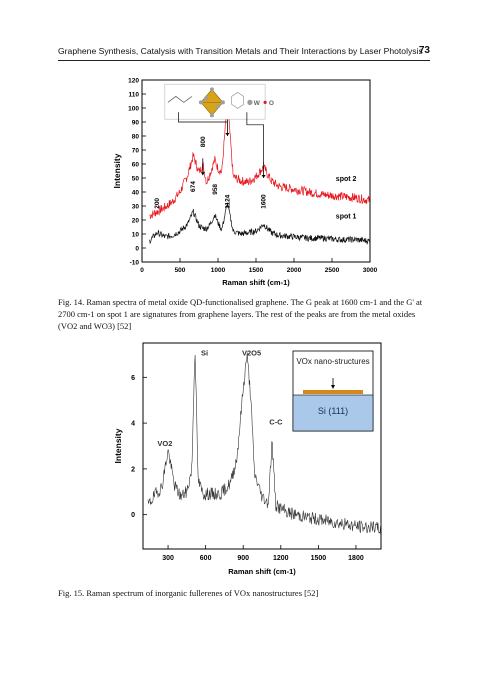 This screenshot has width=482, height=680. Describe the element at coordinates (227, 201) in the screenshot. I see `peak-label: 1124` at that location.